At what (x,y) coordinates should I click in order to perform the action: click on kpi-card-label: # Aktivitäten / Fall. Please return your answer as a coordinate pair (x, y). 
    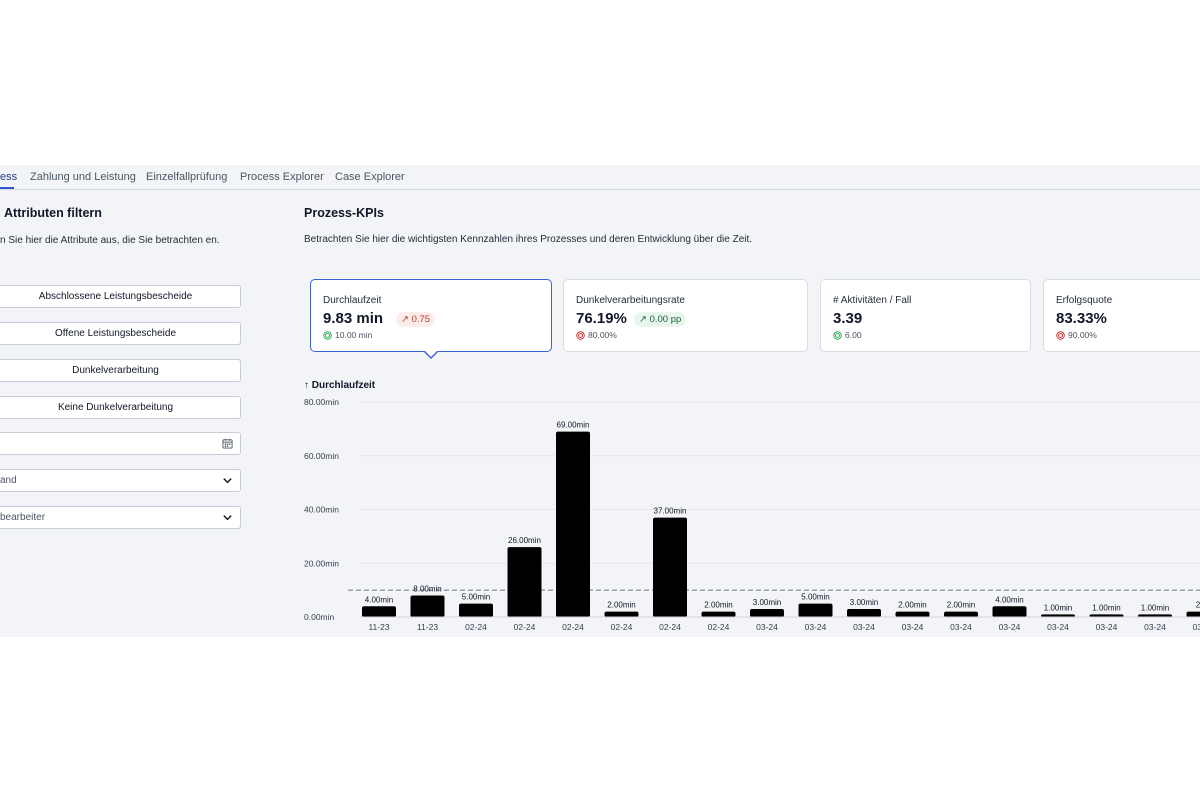
    Looking at the image, I should click on (872, 300).